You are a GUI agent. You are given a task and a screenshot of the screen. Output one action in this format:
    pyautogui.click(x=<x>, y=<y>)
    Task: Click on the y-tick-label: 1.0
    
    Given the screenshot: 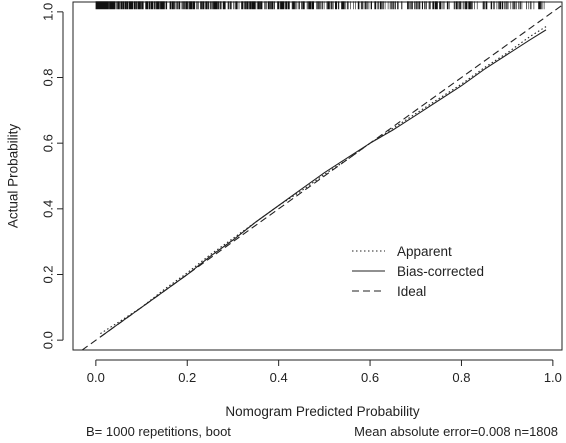 What is the action you would take?
    pyautogui.click(x=47, y=12)
    